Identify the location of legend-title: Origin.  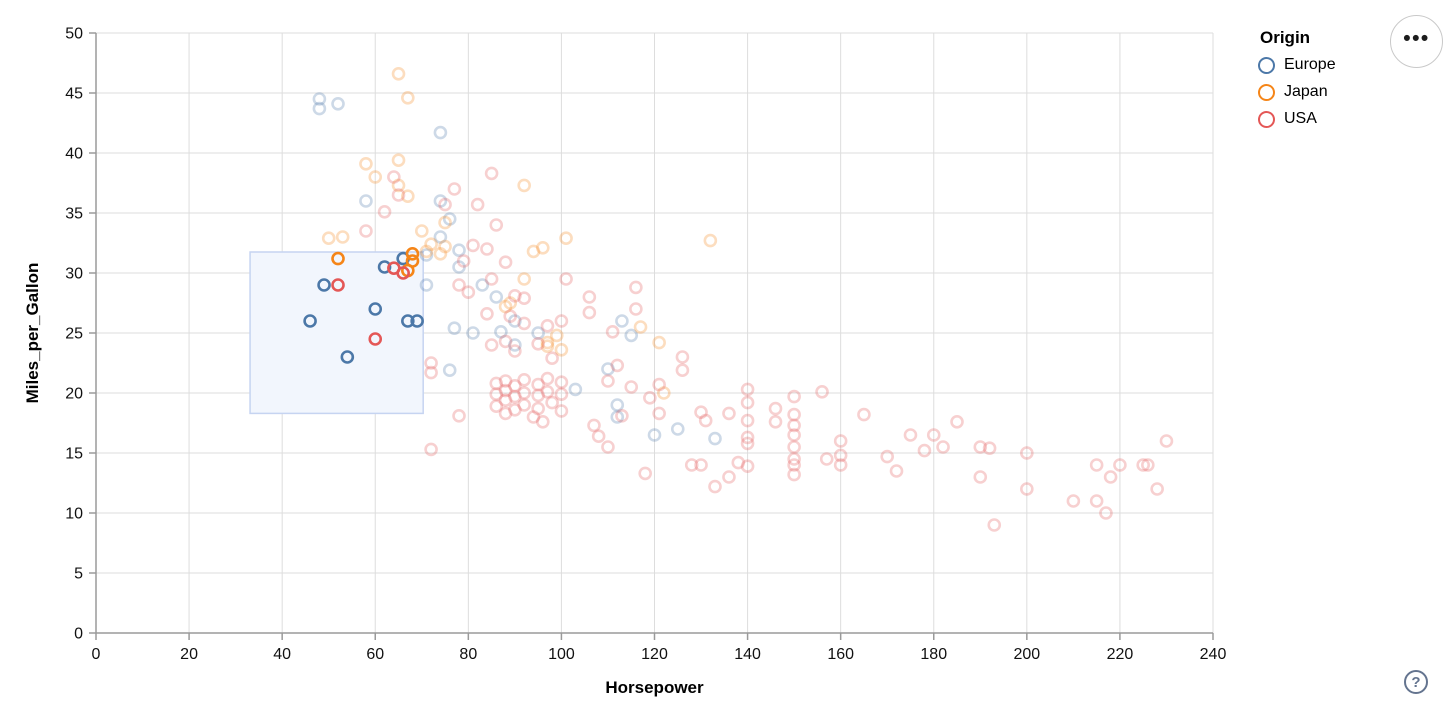
(1285, 37).